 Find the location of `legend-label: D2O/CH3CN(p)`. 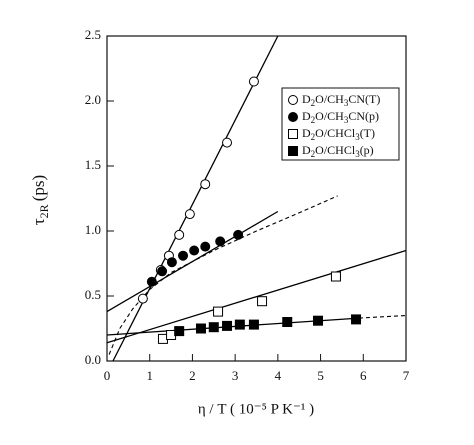

legend-label: D2O/CH3CN(p) is located at coordinates (340, 117).